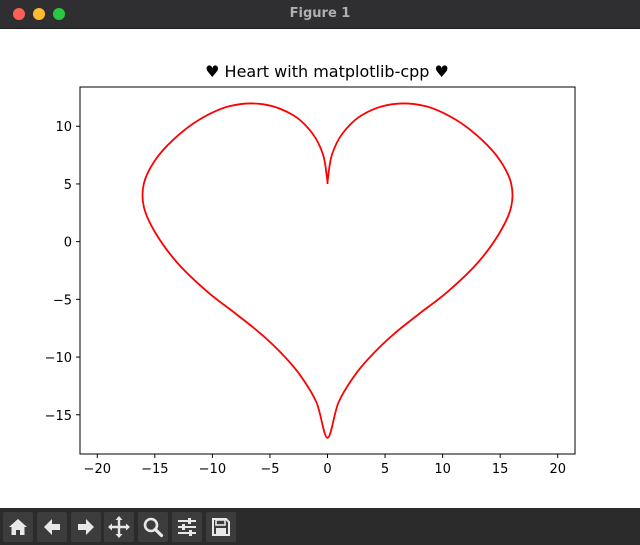 This screenshot has height=545, width=640. I want to click on x-tick-label: −20, so click(97, 469).